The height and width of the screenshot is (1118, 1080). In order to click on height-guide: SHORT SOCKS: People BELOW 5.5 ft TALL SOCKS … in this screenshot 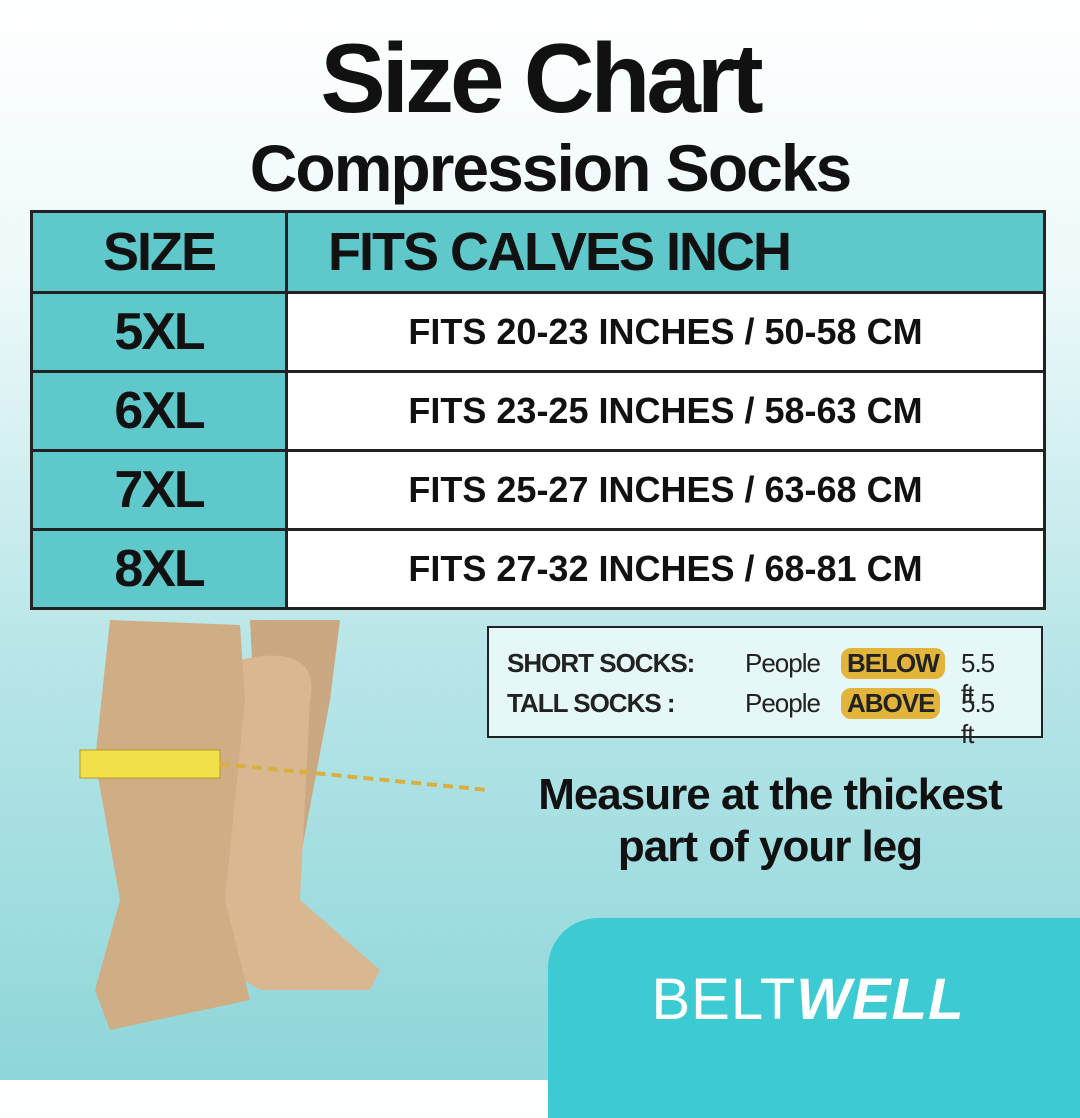, I will do `click(765, 687)`.